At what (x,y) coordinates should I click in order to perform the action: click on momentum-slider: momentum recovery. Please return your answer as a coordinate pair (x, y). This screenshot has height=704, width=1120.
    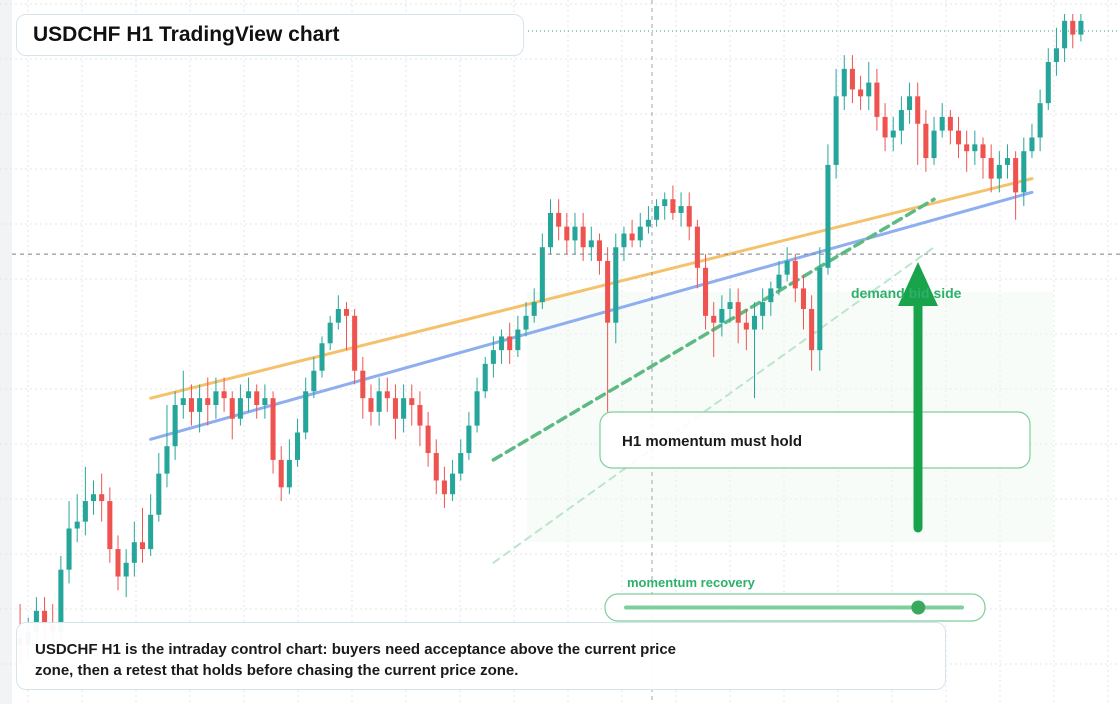
    Looking at the image, I should click on (795, 598).